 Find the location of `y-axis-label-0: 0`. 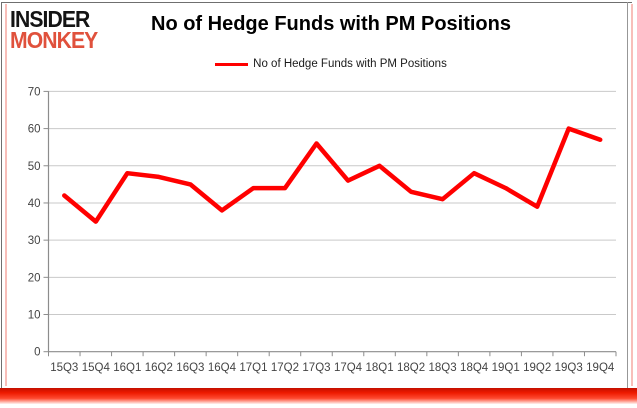

y-axis-label-0: 0 is located at coordinates (37, 353).